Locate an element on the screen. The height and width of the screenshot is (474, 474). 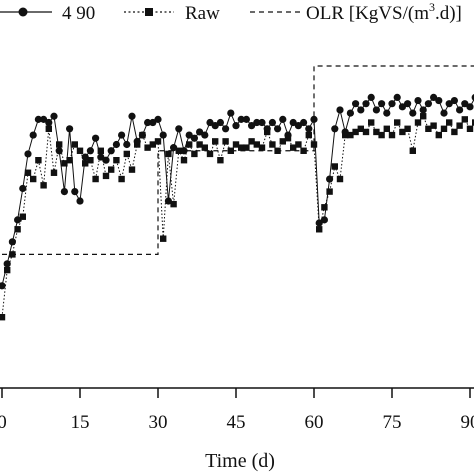
x-tick-label: 60 is located at coordinates (314, 422).